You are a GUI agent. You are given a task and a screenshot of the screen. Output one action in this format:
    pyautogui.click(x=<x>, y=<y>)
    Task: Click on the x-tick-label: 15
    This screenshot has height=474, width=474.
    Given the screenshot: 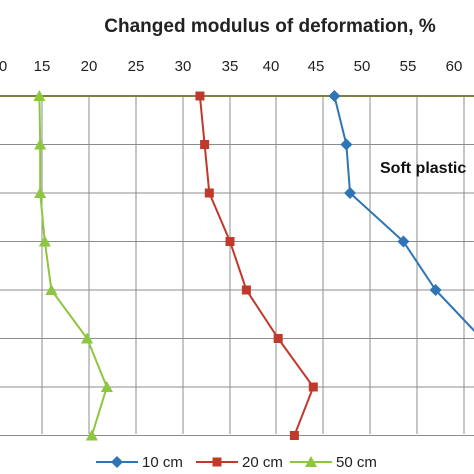 What is the action you would take?
    pyautogui.click(x=42, y=66)
    